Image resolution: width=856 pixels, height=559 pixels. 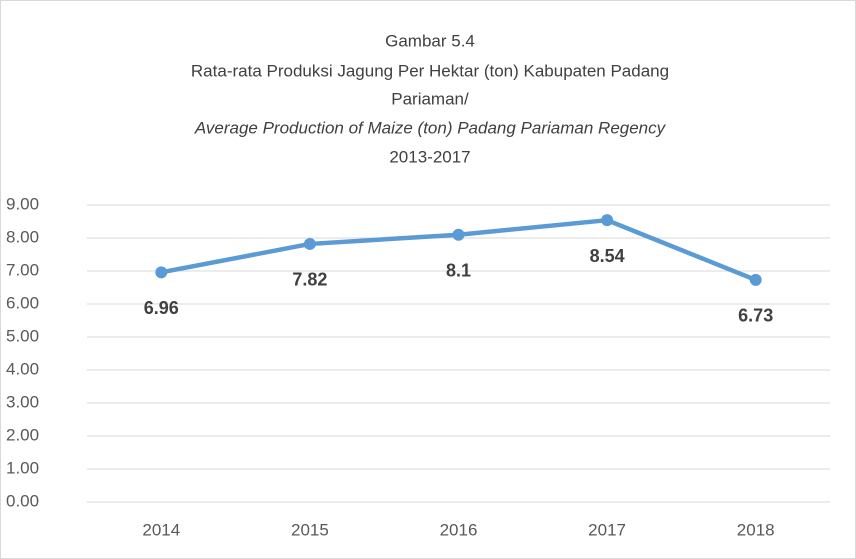 What do you see at coordinates (161, 308) in the screenshot?
I see `data-label: 6.96` at bounding box center [161, 308].